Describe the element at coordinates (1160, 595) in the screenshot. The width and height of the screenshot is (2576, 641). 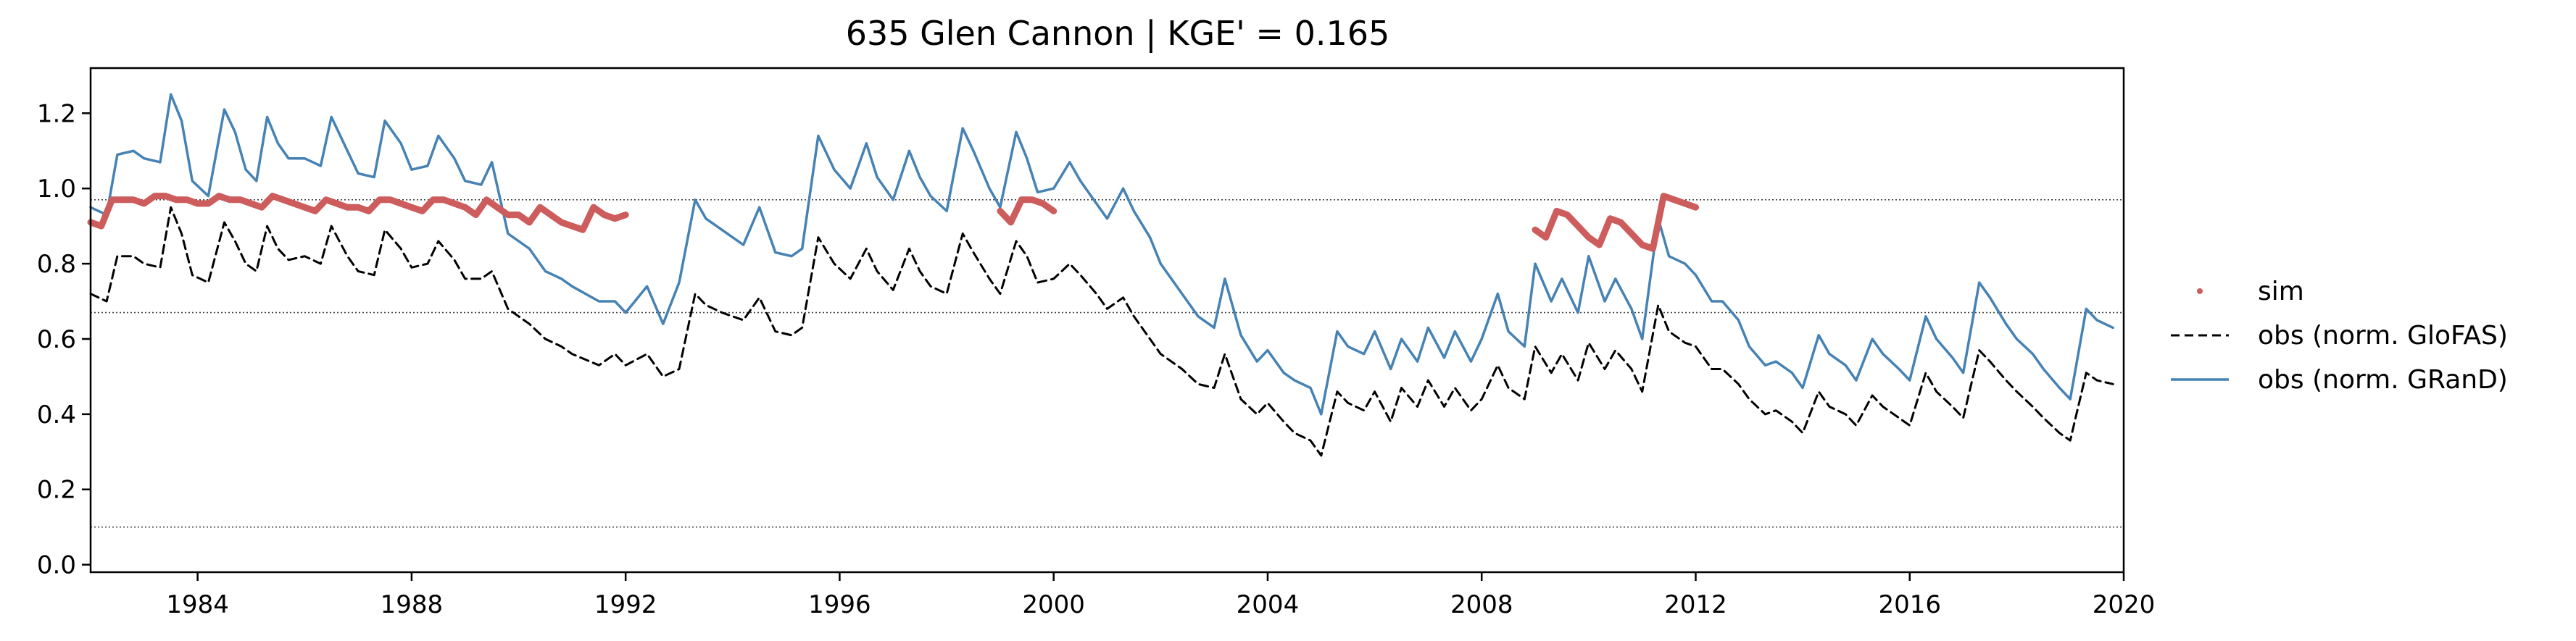
I see `x-axis: 1984 1988 1992 1996 2000 2004 2008 2012 2016 2020` at that location.